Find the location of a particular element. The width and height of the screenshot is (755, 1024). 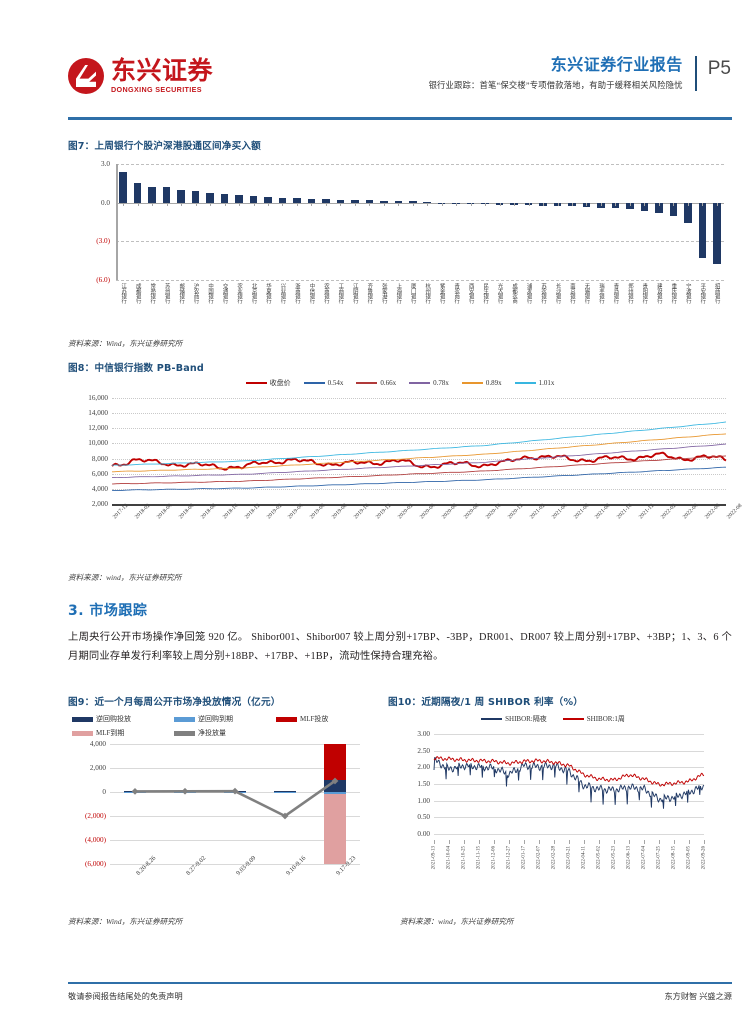

legend-item: 收盘价 is located at coordinates (268, 383).